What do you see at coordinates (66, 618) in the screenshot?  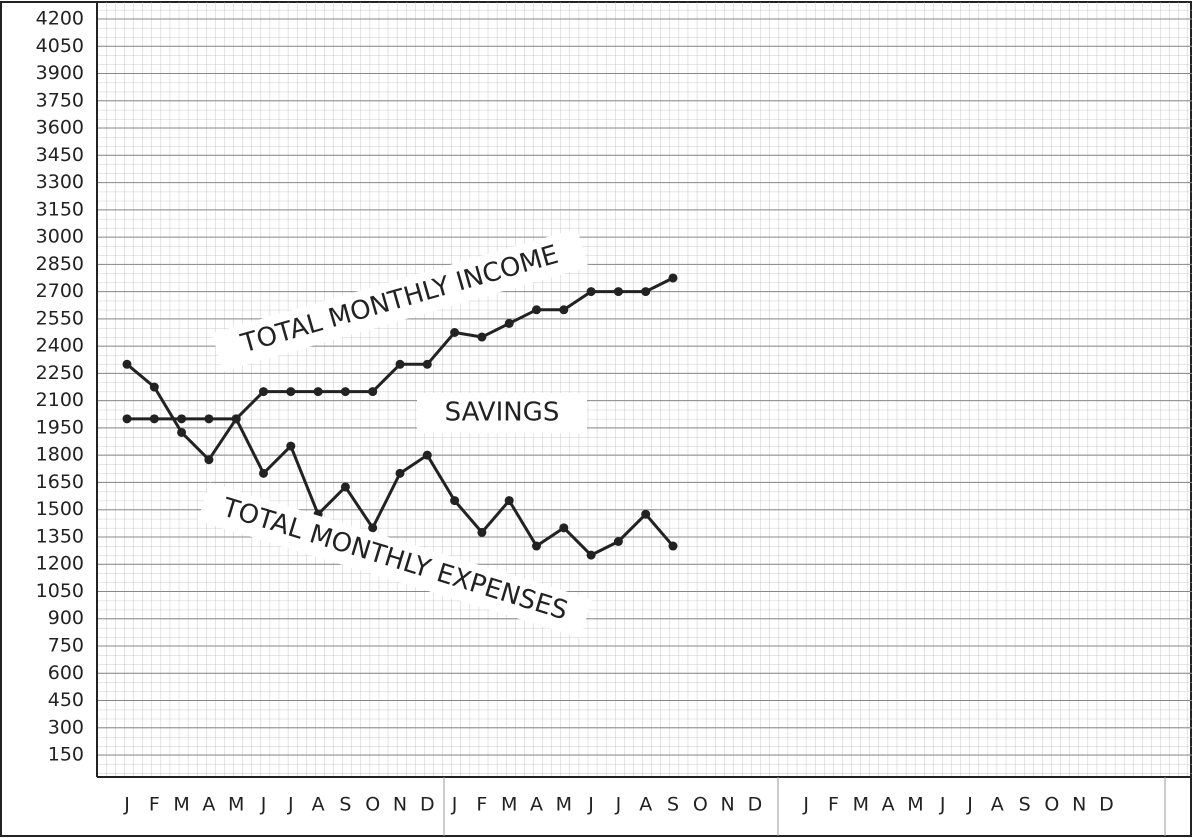 I see `y-tick-label: 900` at bounding box center [66, 618].